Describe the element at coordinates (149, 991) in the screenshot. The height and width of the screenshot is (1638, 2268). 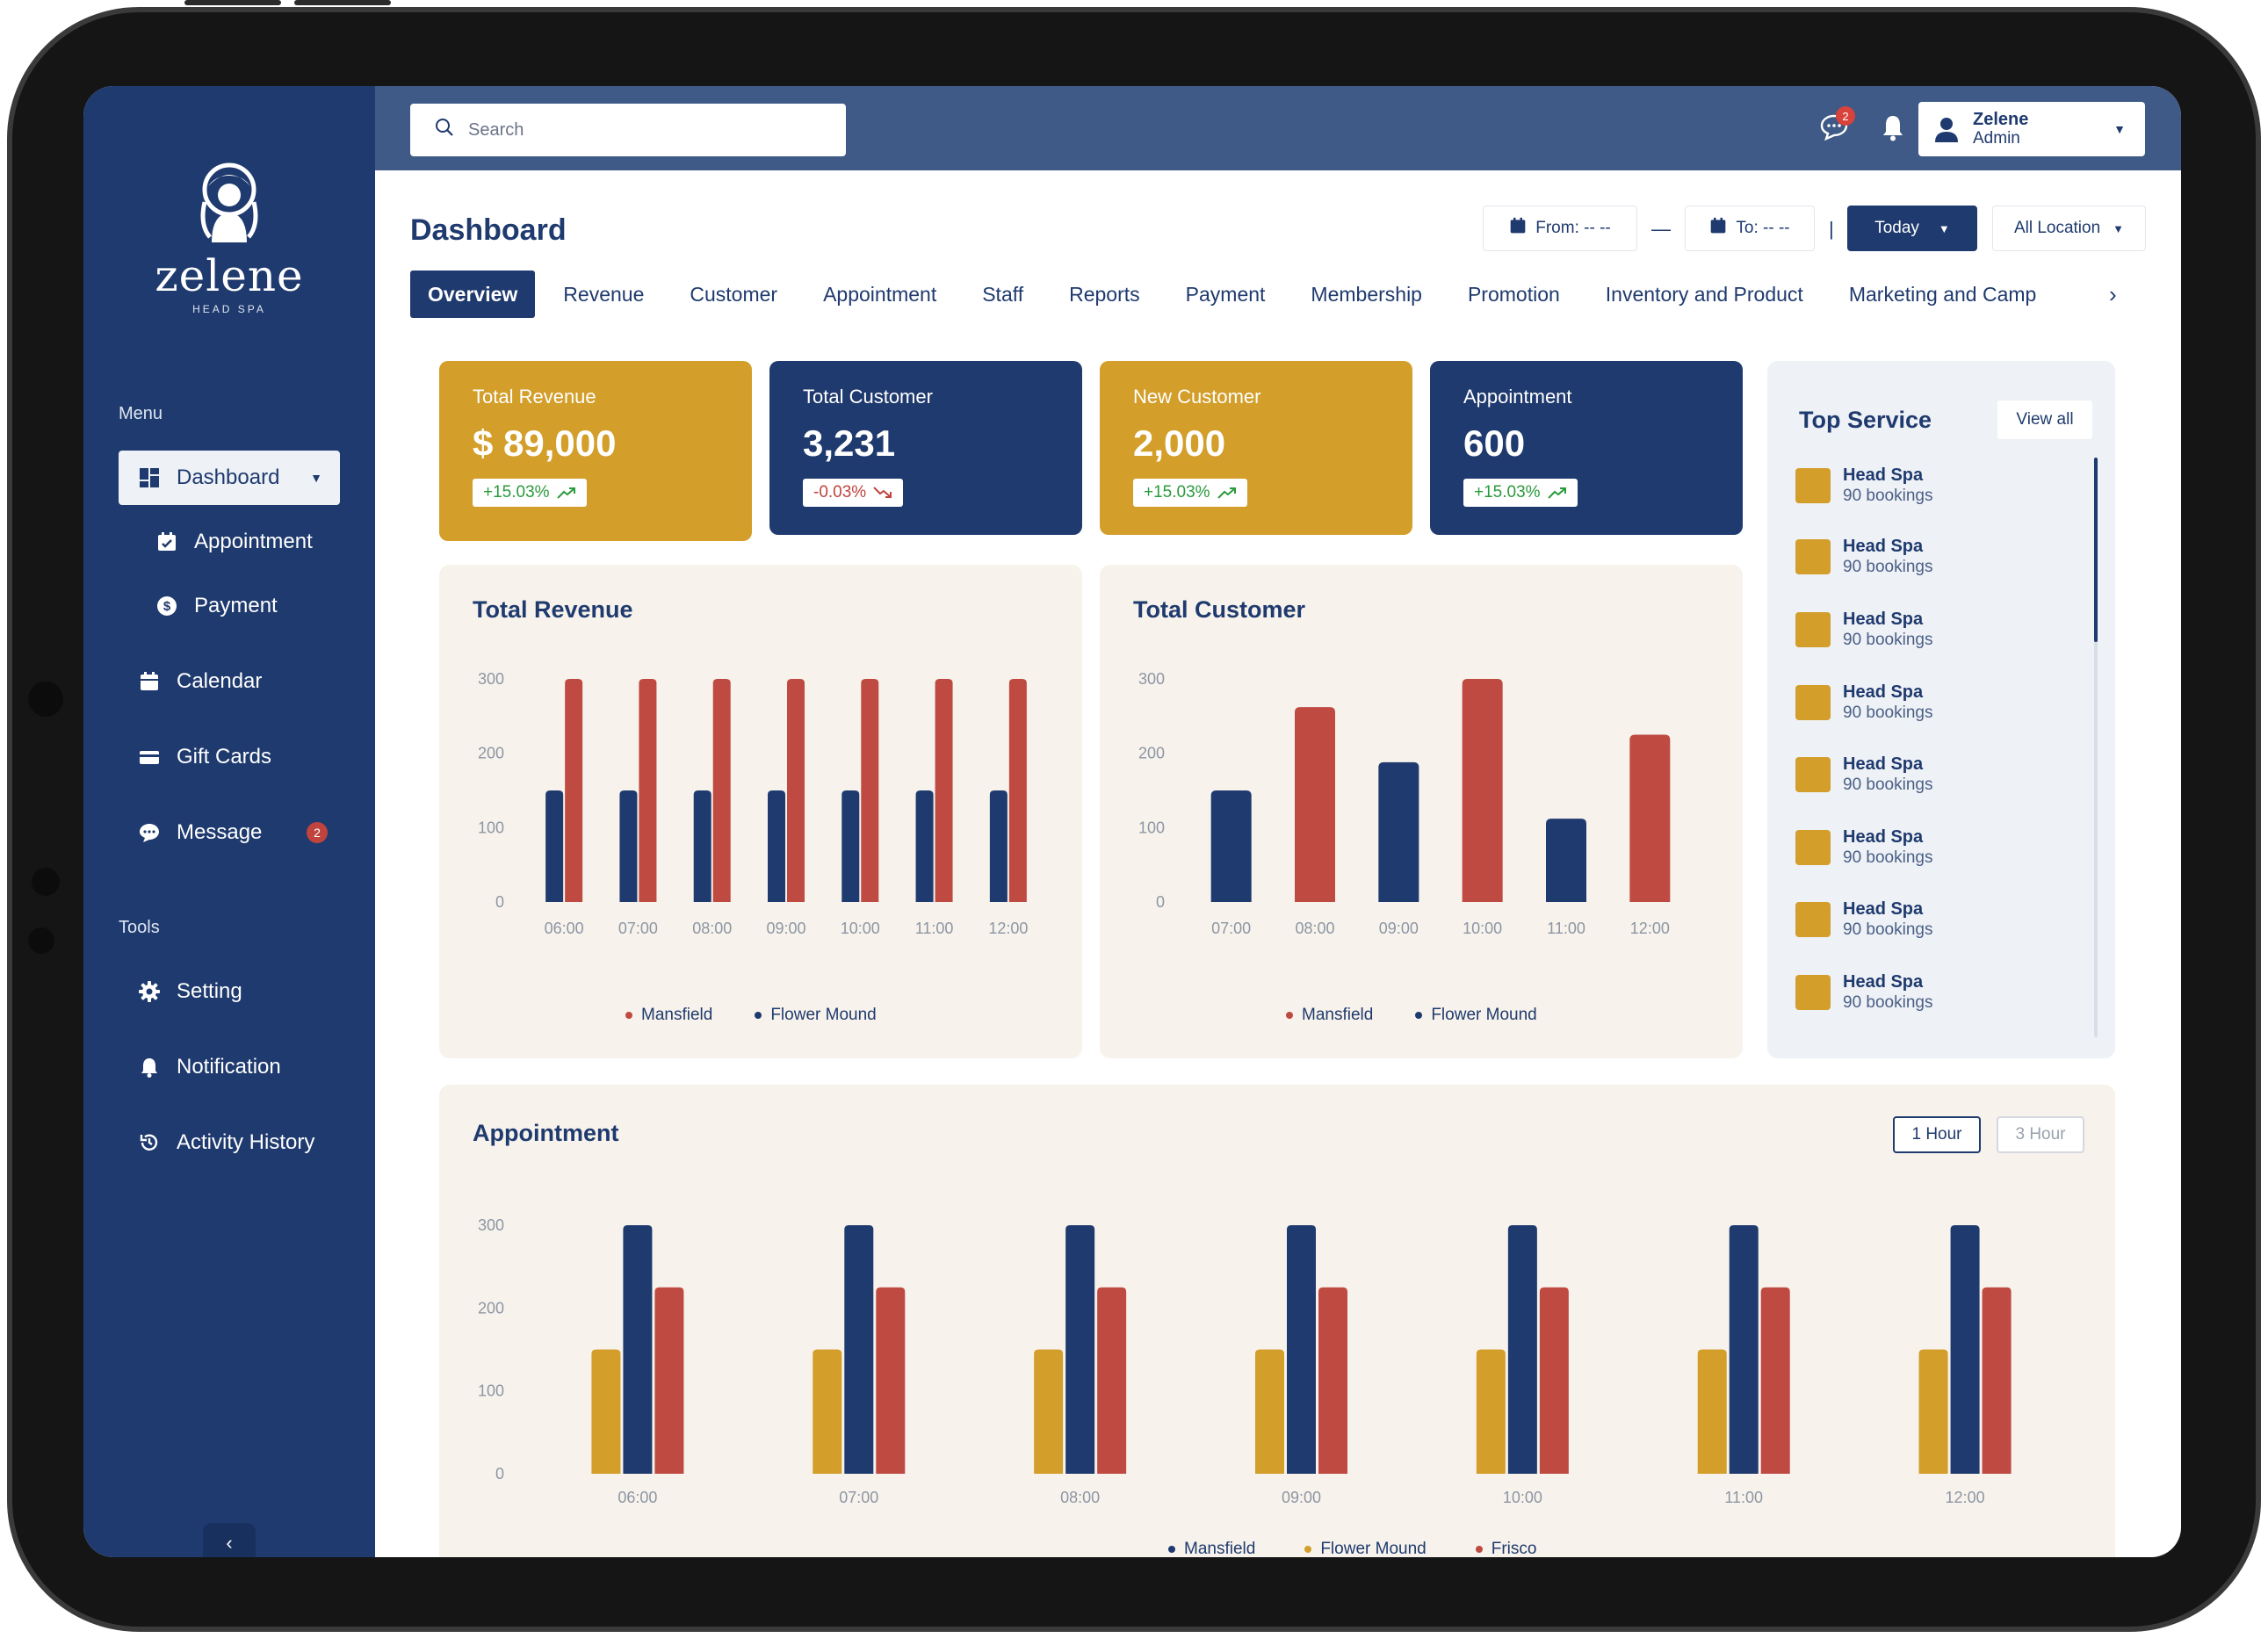
I see `gear-icon` at that location.